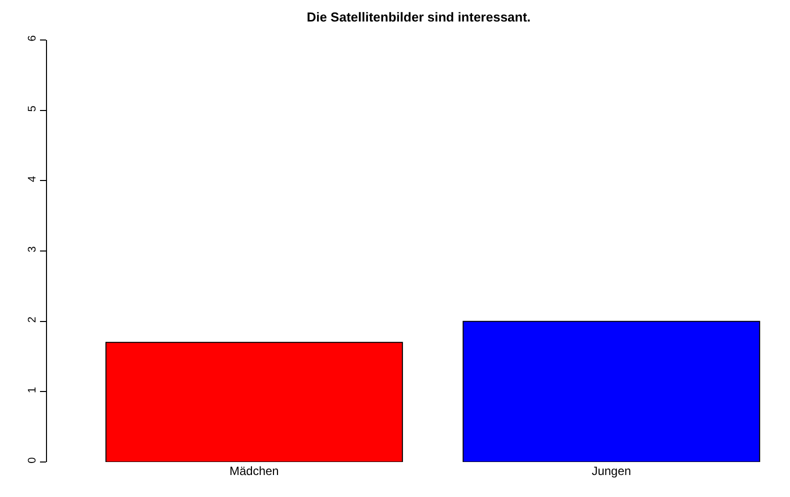  What do you see at coordinates (32, 249) in the screenshot?
I see `y-tick-label: 3` at bounding box center [32, 249].